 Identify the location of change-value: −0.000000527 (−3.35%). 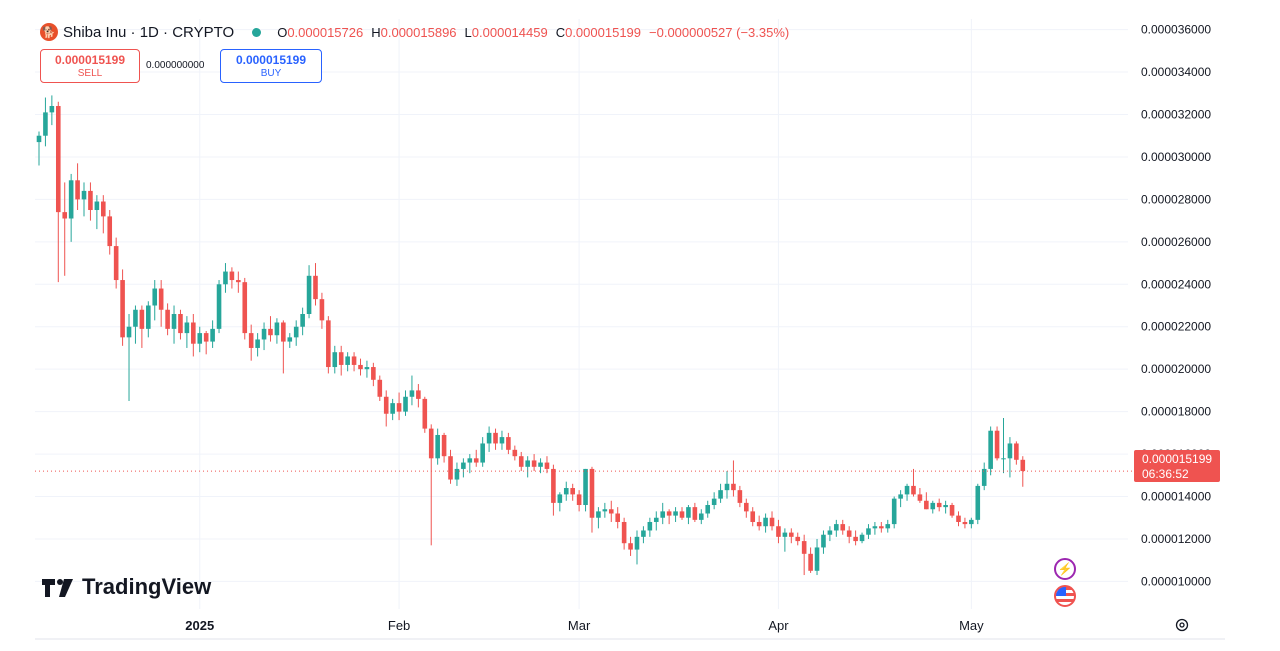
(719, 32).